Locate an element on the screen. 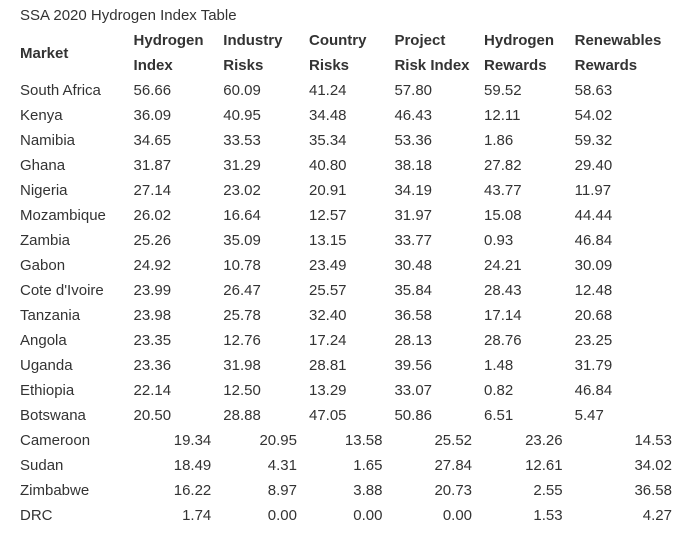 Image resolution: width=679 pixels, height=549 pixels. value-cell: 1.86 is located at coordinates (499, 140).